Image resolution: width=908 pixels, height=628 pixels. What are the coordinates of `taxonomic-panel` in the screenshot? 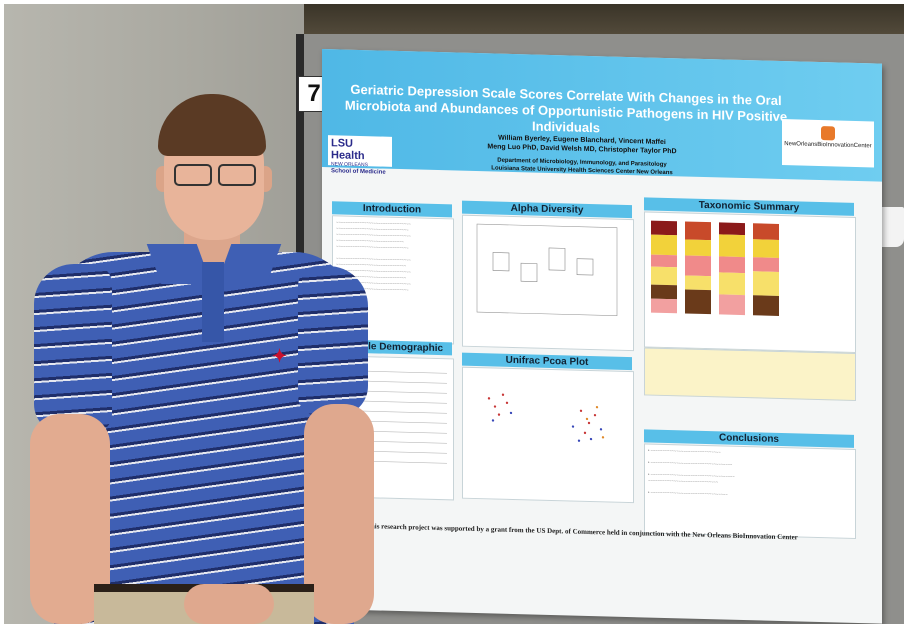 It's located at (750, 282).